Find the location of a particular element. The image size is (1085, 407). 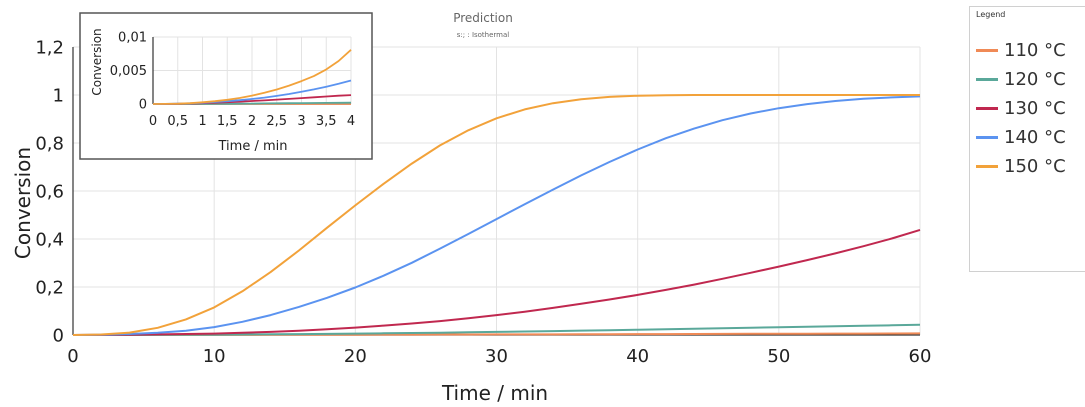

legend-item-110: 110 °C is located at coordinates (1021, 50).